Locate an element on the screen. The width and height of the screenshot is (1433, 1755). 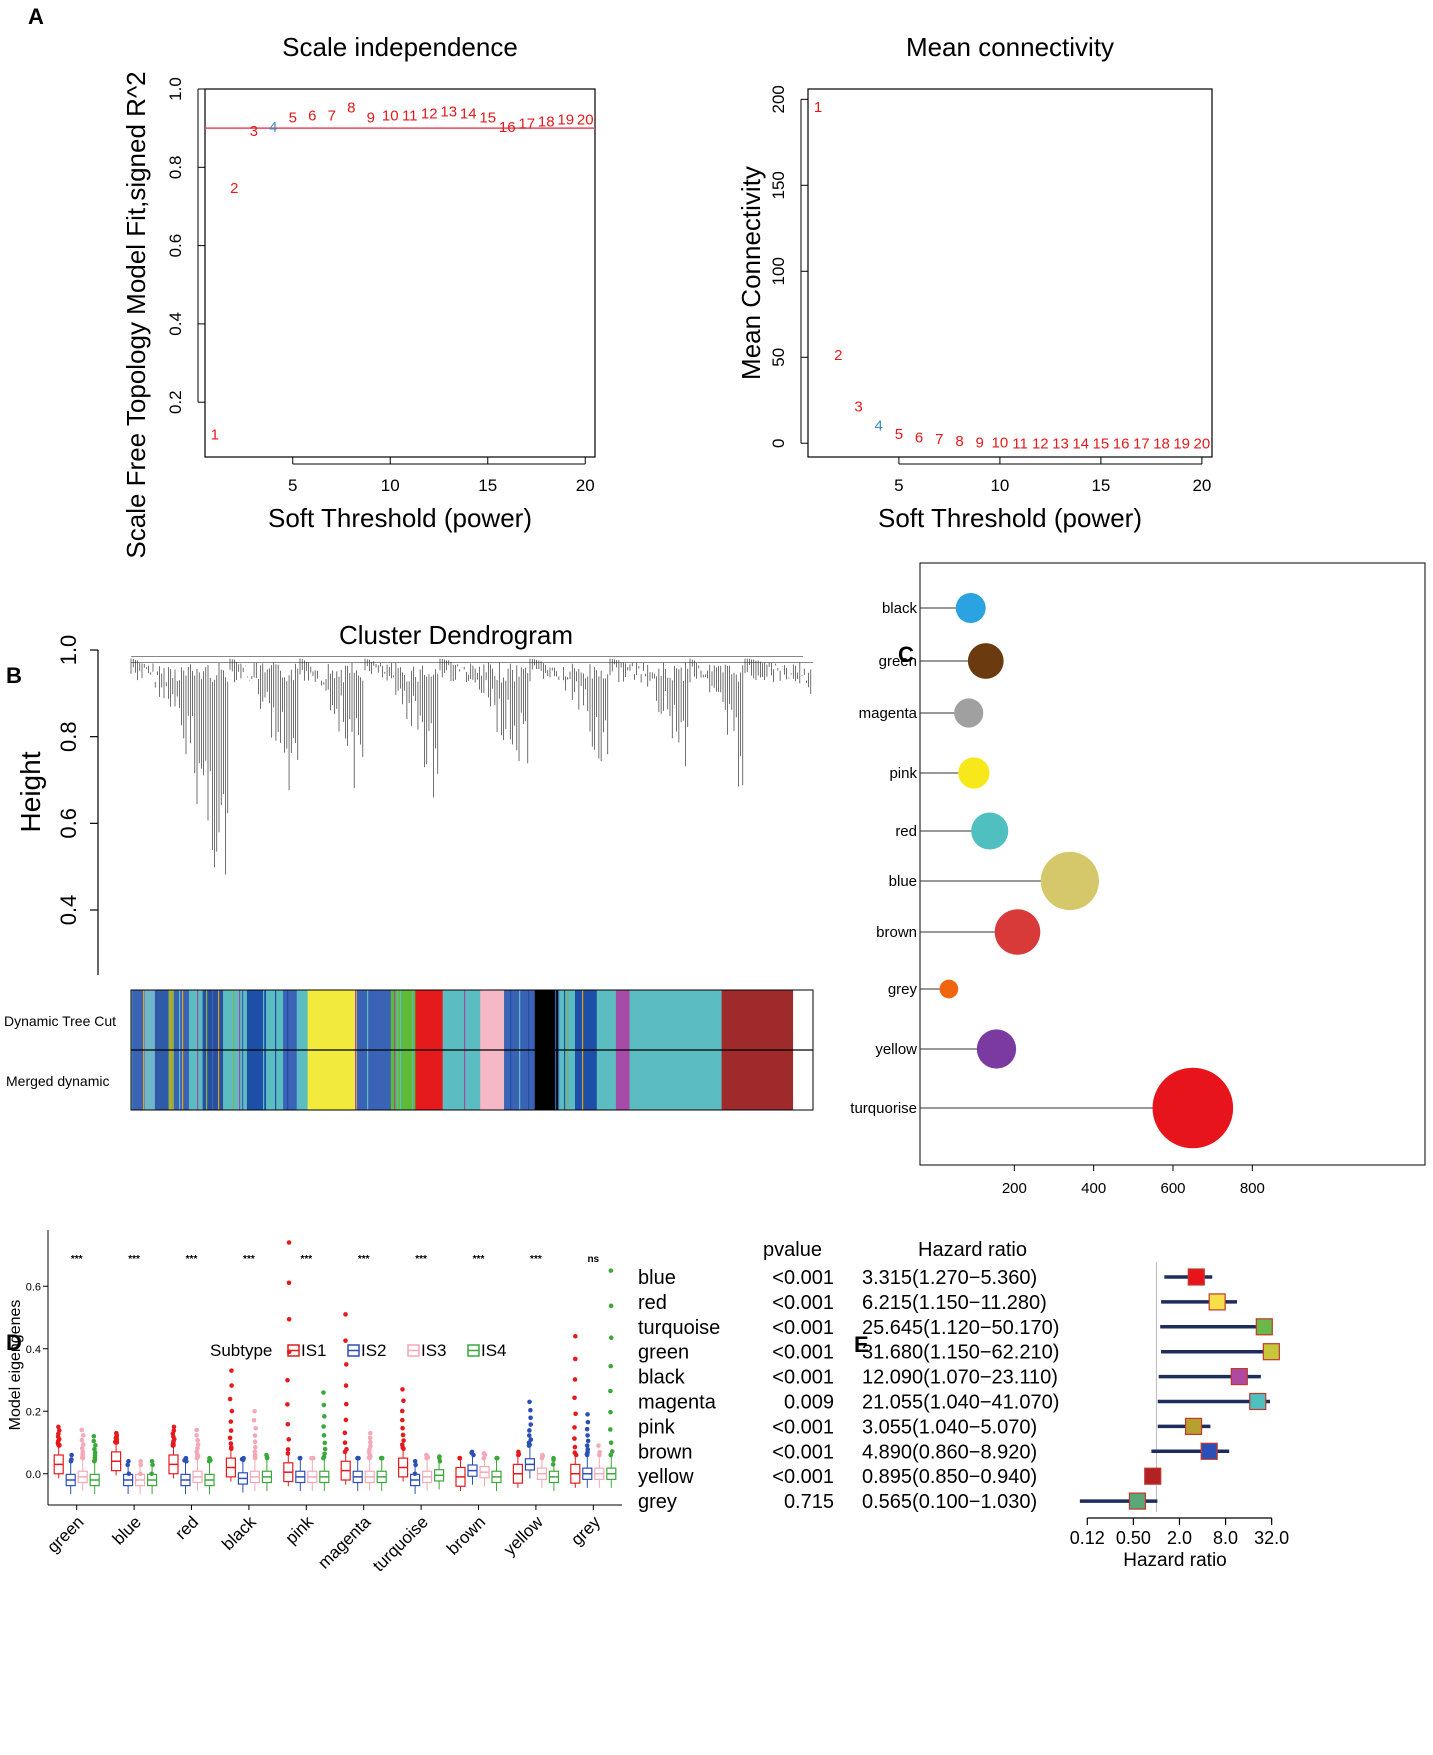
hr-marker-red is located at coordinates (1217, 1302).